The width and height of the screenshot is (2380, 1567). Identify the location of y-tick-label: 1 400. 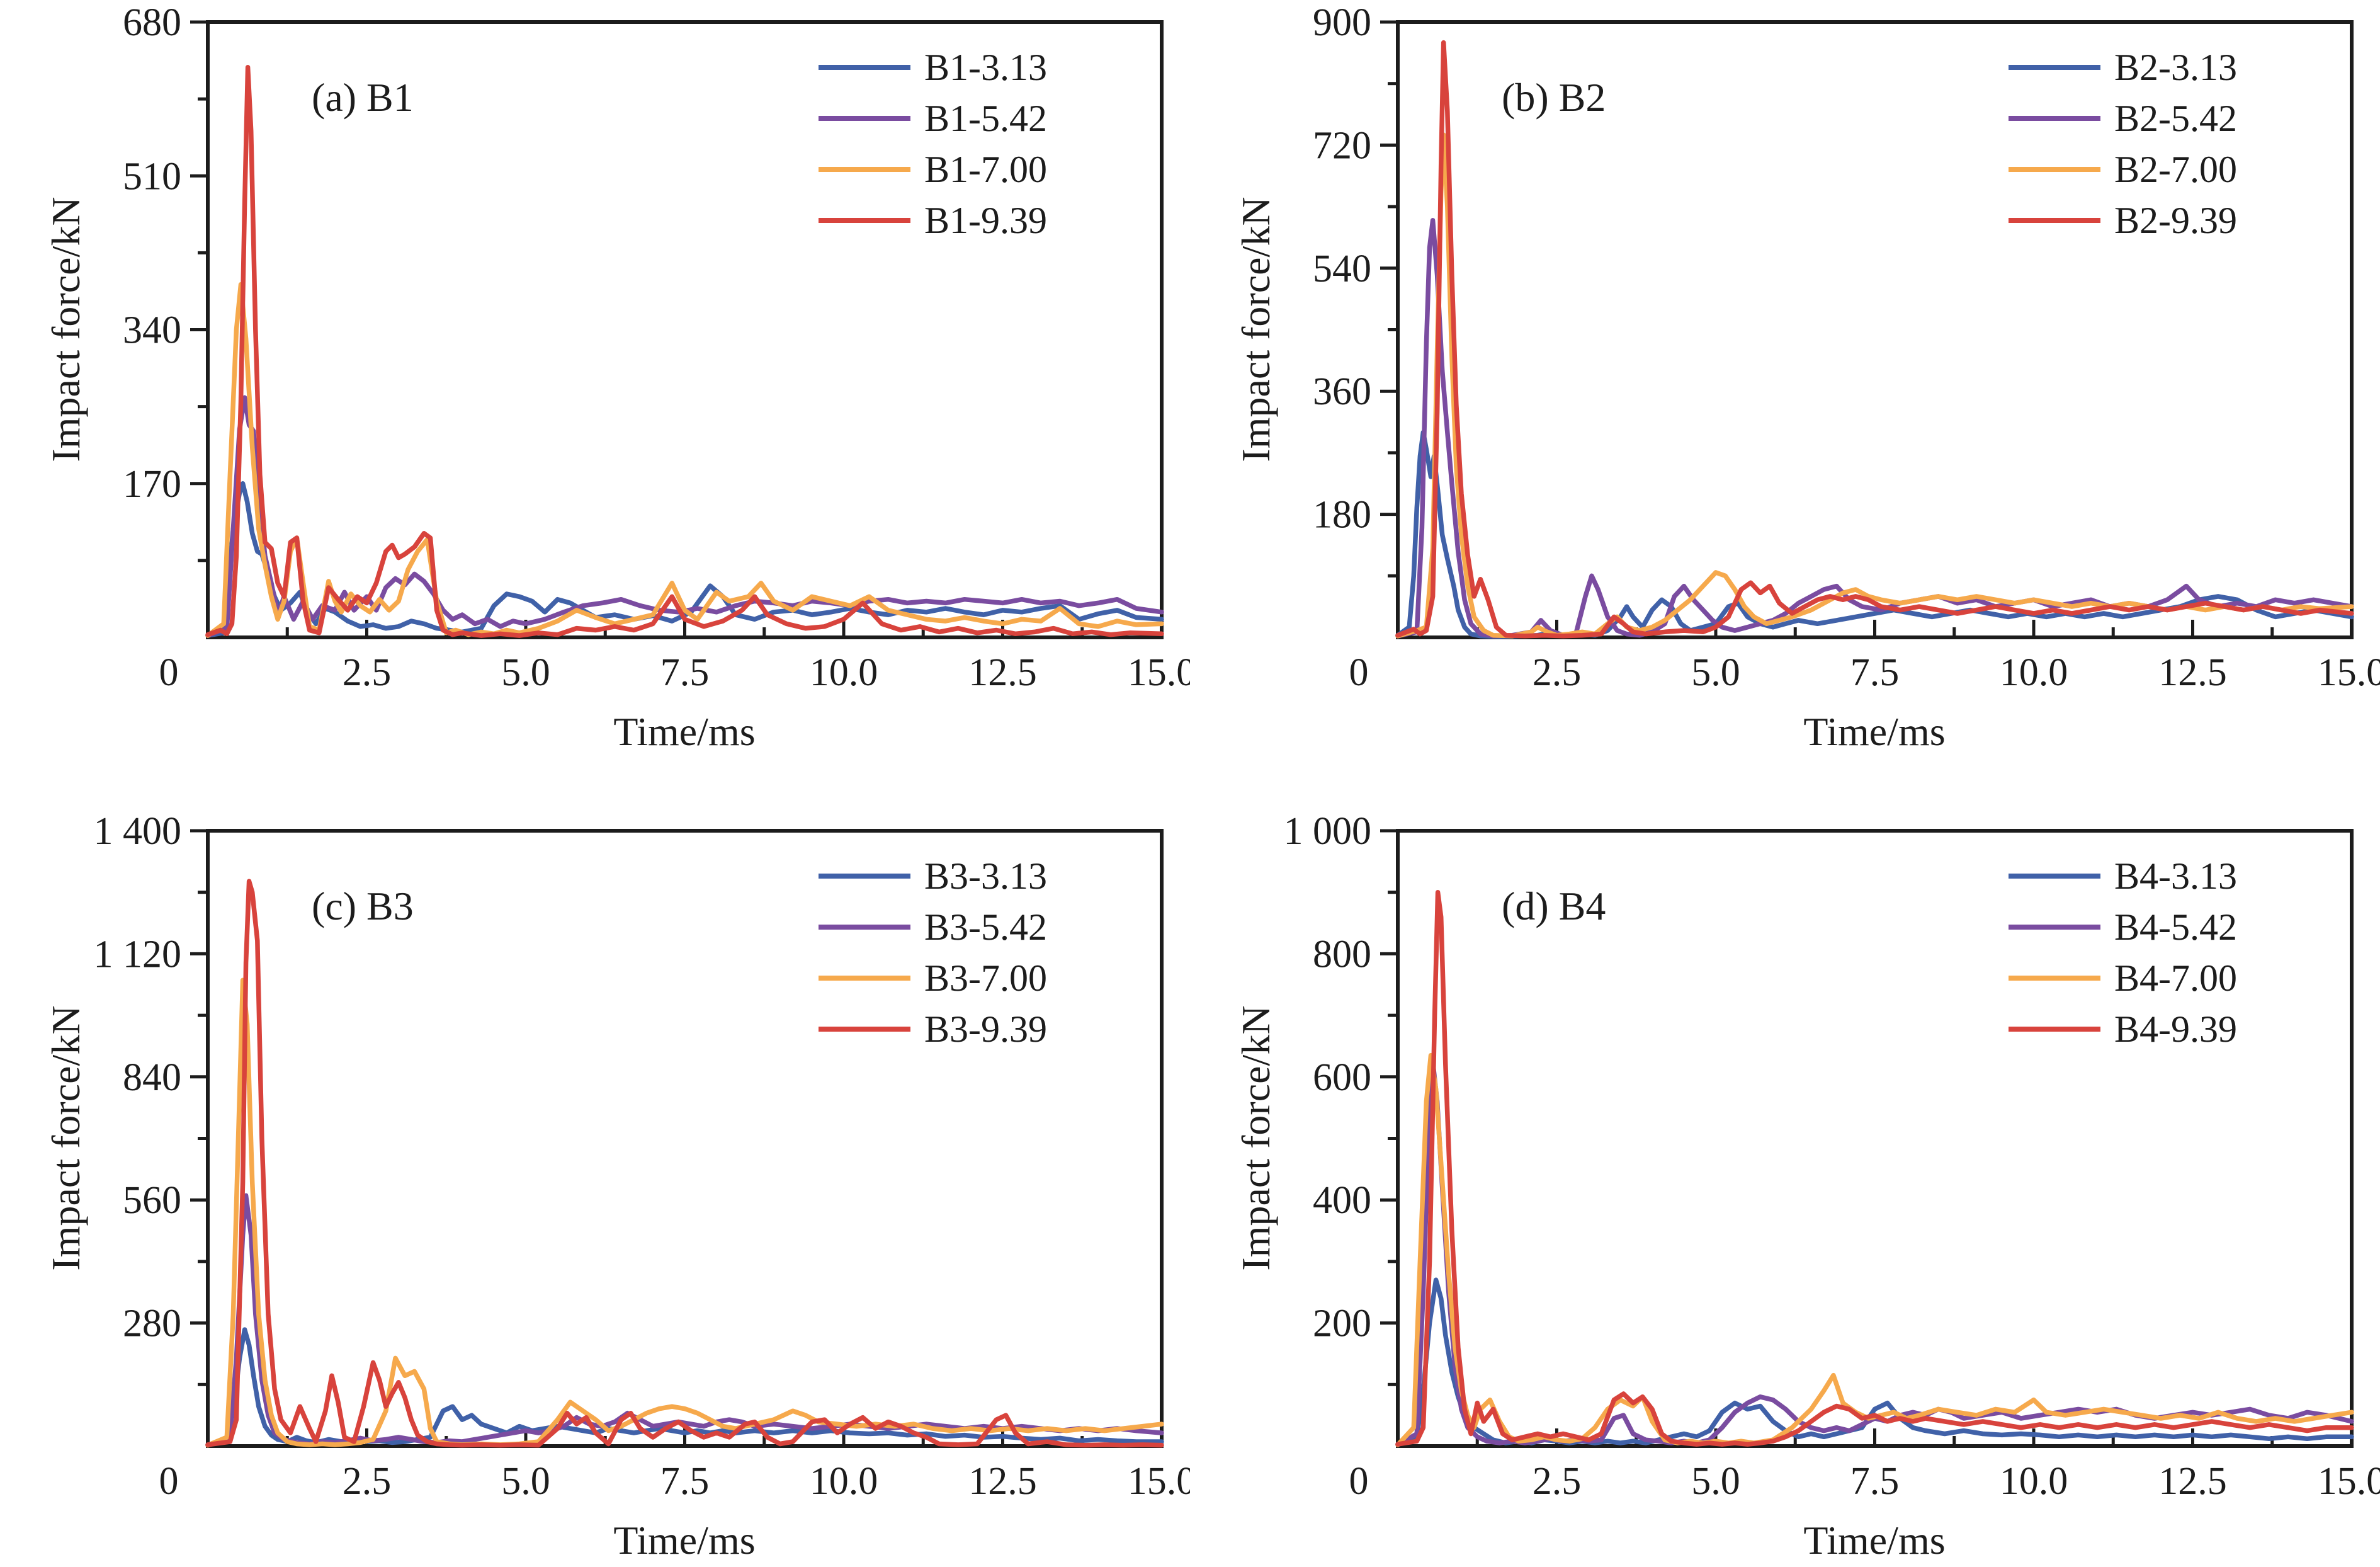
(138, 831).